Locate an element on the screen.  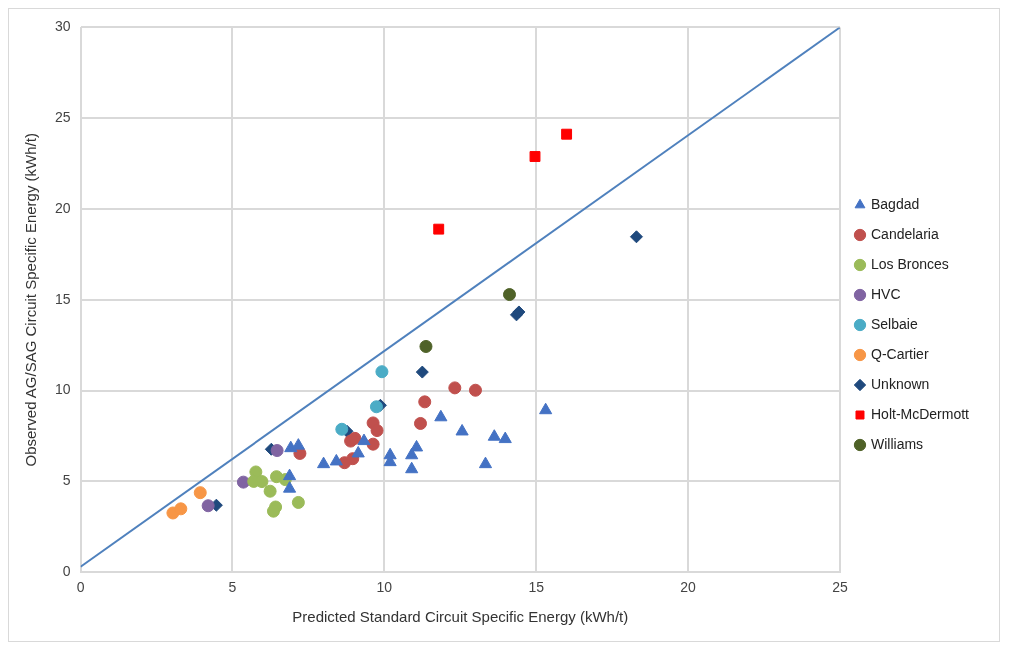
legend-label: HVC is located at coordinates (885, 293).